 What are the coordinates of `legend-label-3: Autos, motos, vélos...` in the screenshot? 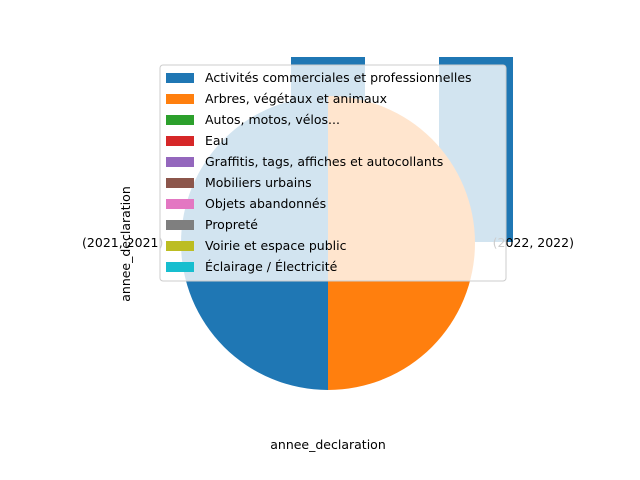 It's located at (272, 119).